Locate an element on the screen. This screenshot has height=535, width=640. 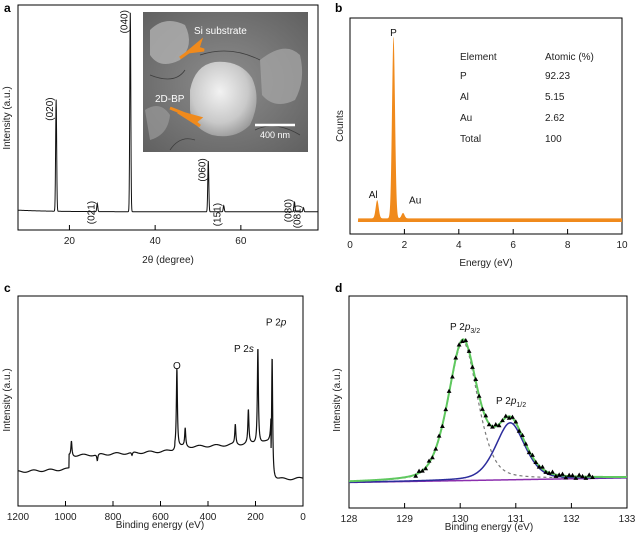
x-tick-label: 128 is located at coordinates (349, 519).